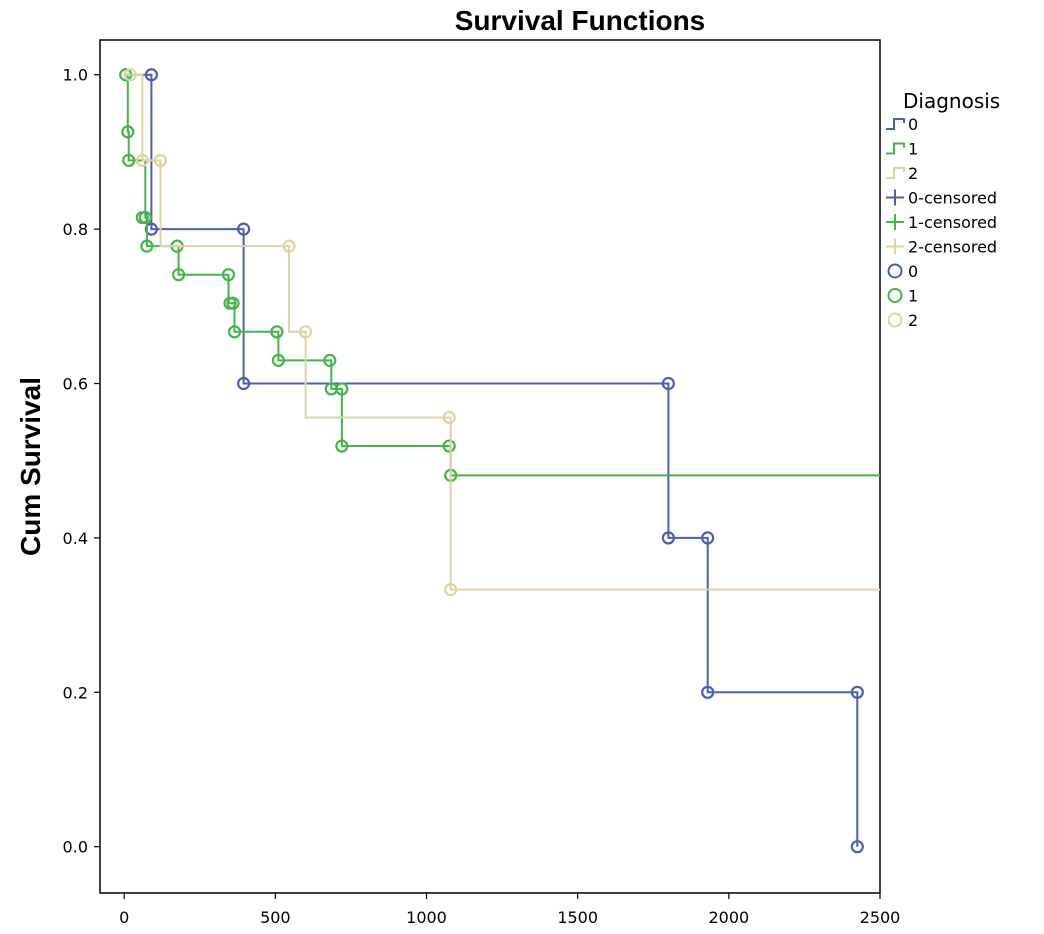 The width and height of the screenshot is (1044, 934). I want to click on legend-entry-line-2: 2, so click(902, 173).